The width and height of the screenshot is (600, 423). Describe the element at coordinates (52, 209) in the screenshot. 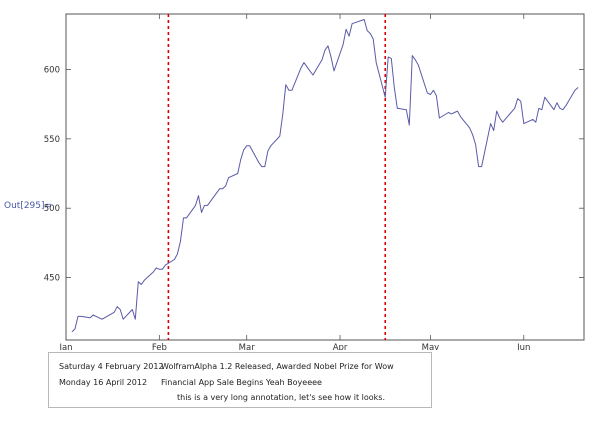

I see `y-tick-label-1: 500` at that location.